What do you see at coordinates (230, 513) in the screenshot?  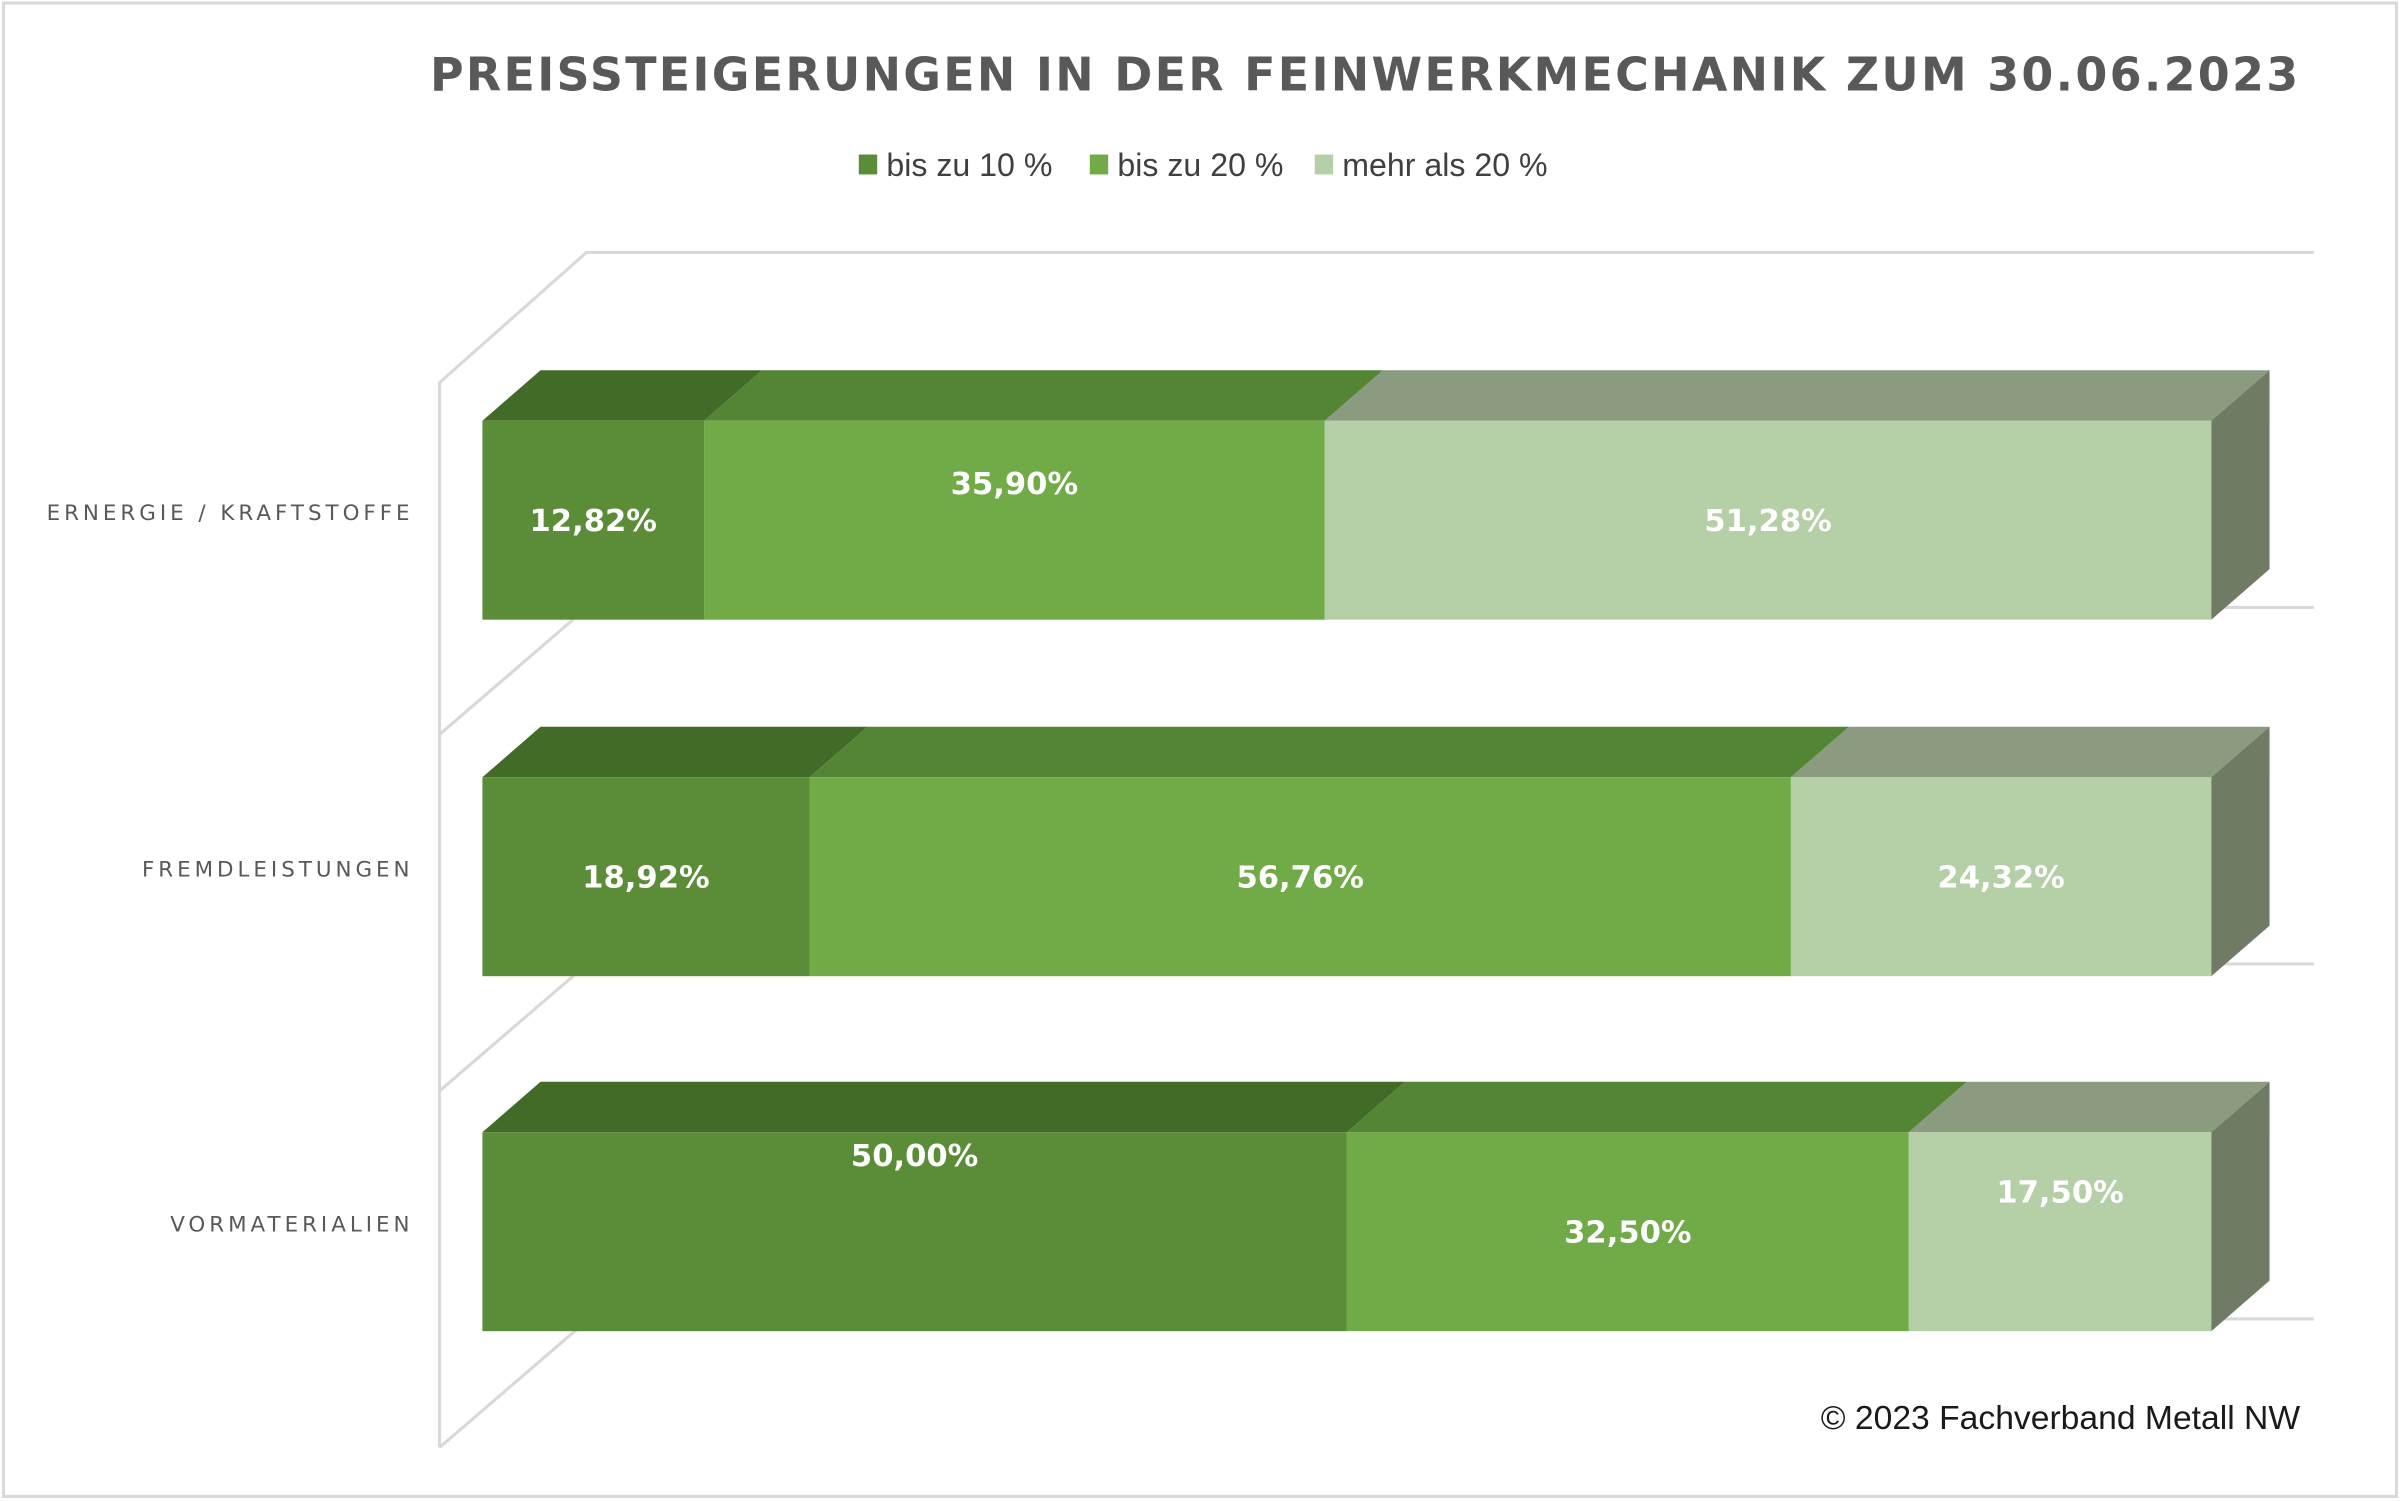 I see `category-label: ERNERGIE / KRAFTSTOFFE` at bounding box center [230, 513].